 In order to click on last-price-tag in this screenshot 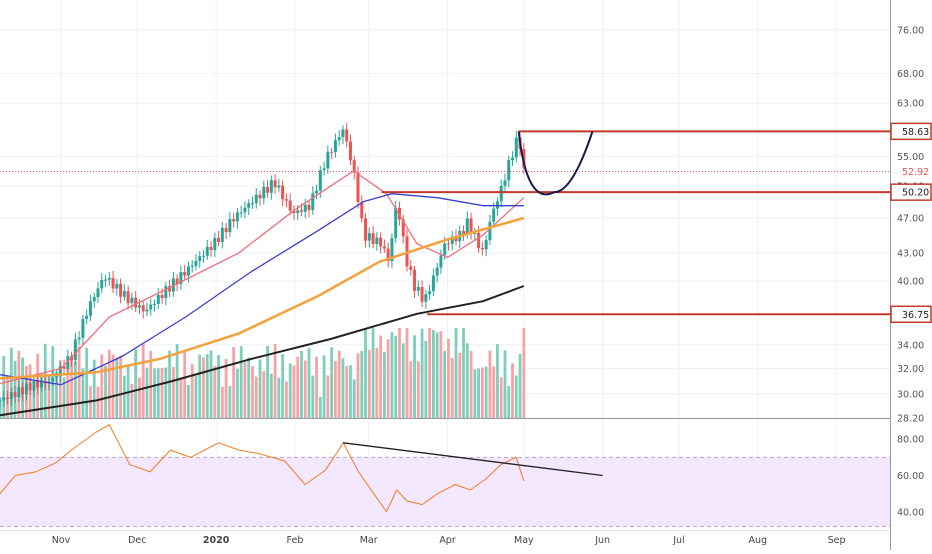, I will do `click(911, 171)`.